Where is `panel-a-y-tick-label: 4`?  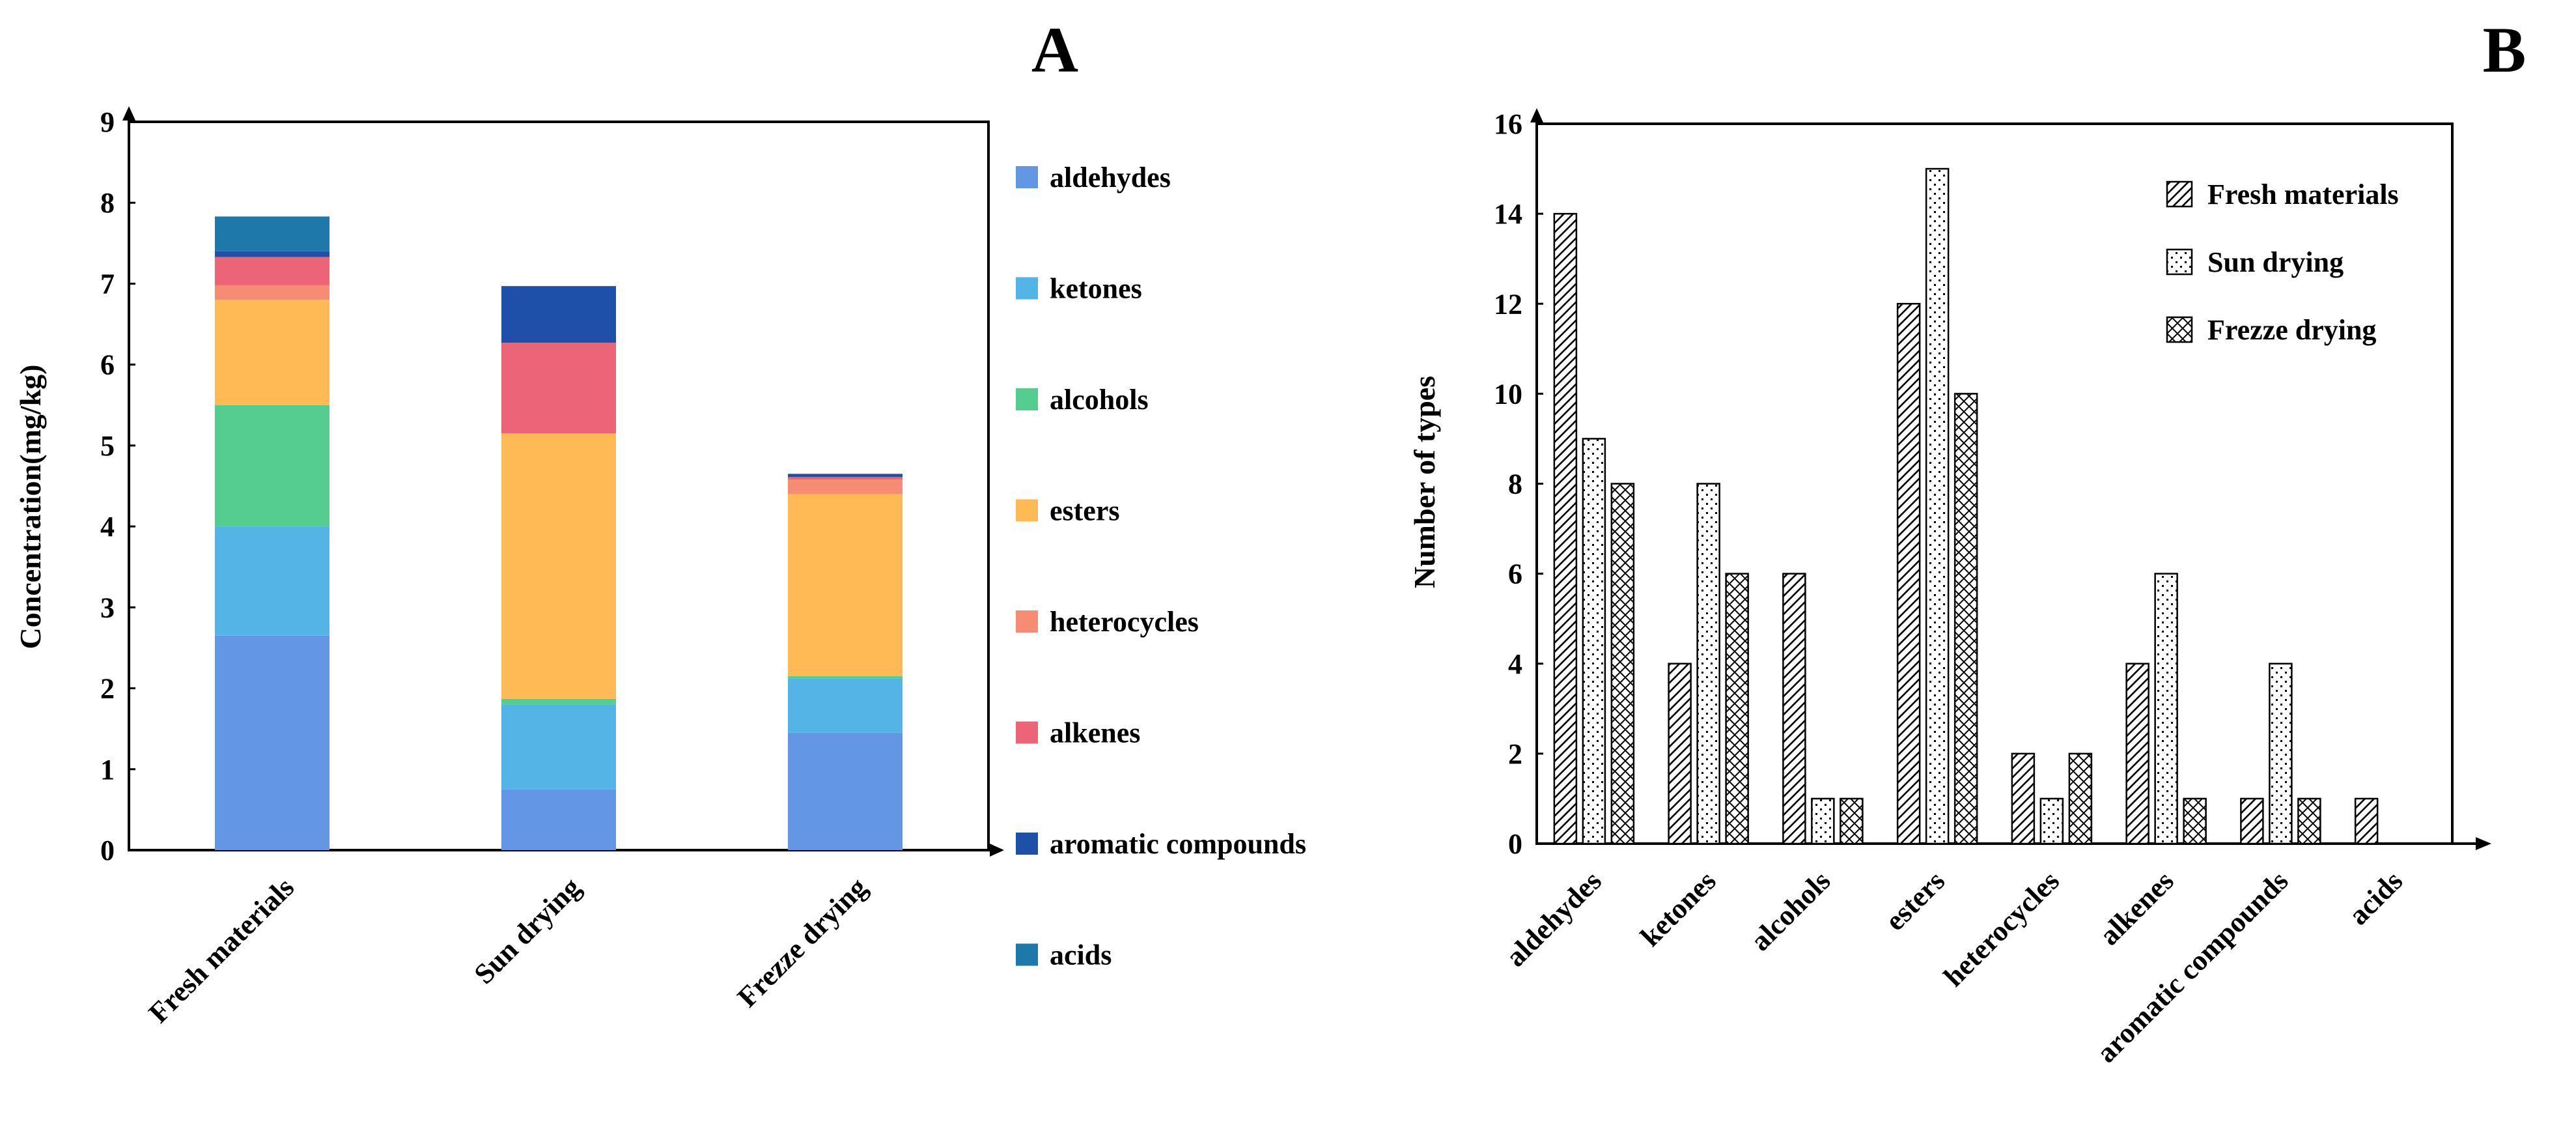
panel-a-y-tick-label: 4 is located at coordinates (108, 527).